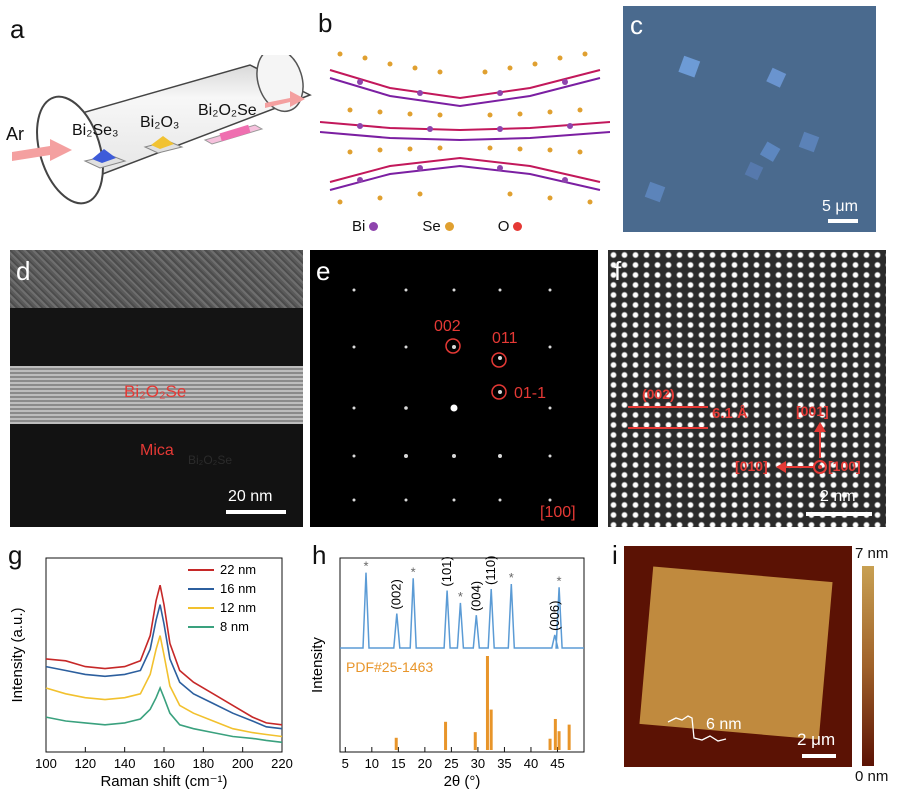 This screenshot has width=898, height=791. Describe the element at coordinates (325, 23) in the screenshot. I see `panel-b-letter: b` at that location.